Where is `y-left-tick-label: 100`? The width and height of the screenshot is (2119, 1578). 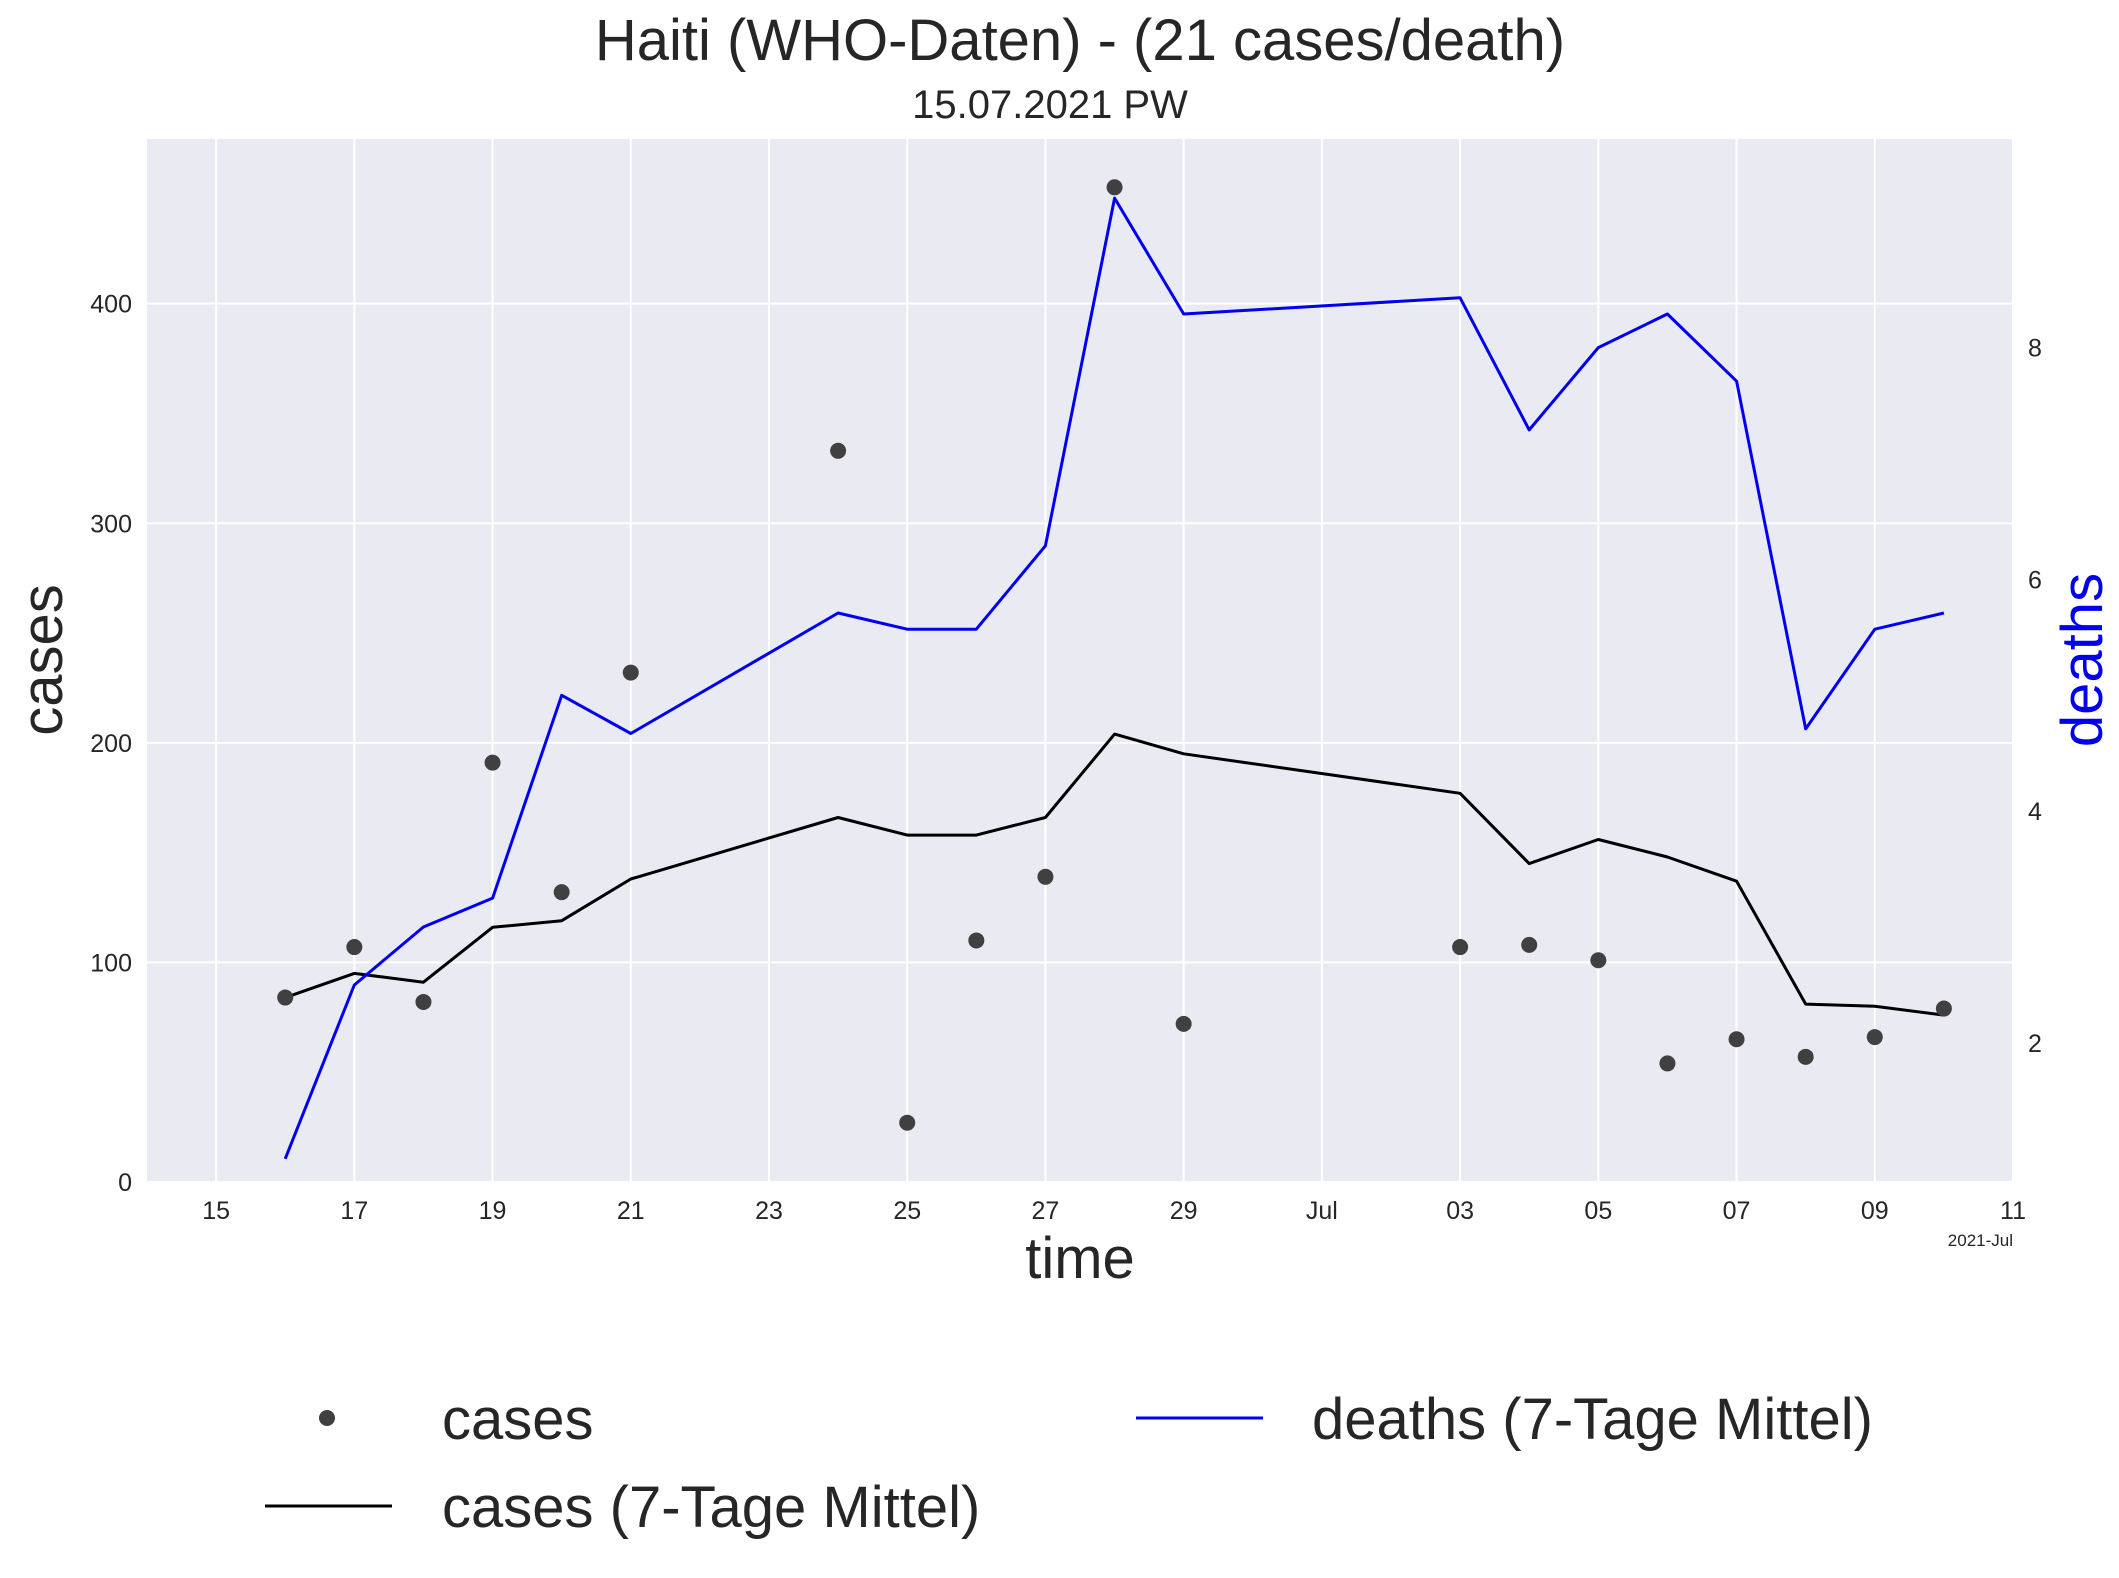 y-left-tick-label: 100 is located at coordinates (111, 963).